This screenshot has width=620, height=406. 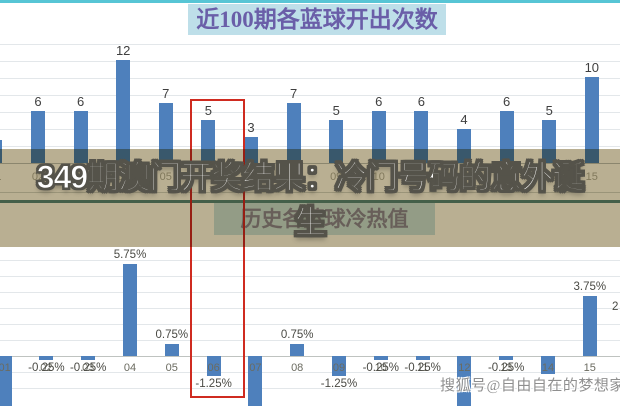 I want to click on chart2-axis-label: 10, so click(x=380, y=368).